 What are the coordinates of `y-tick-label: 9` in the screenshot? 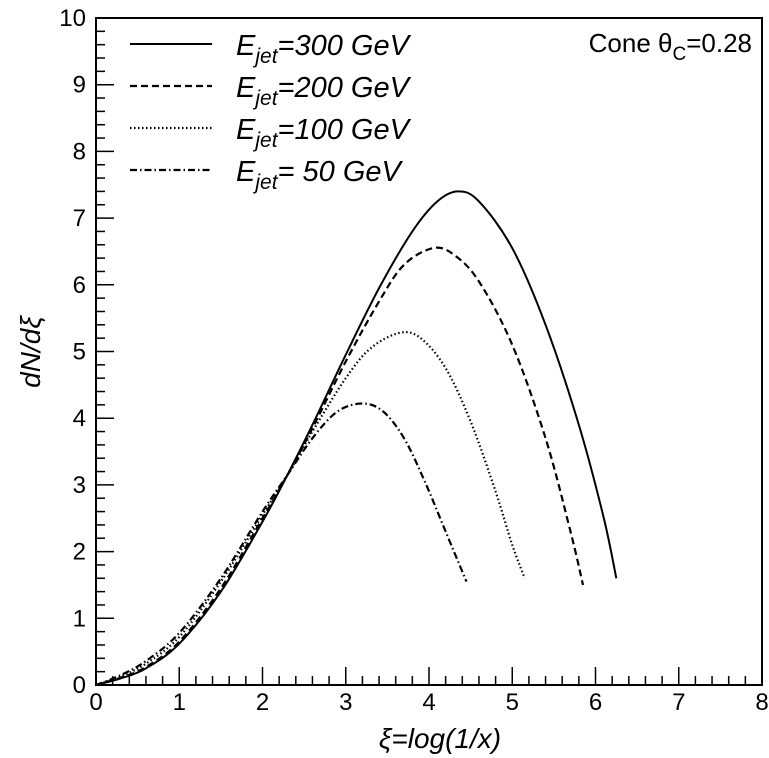 It's located at (79, 85).